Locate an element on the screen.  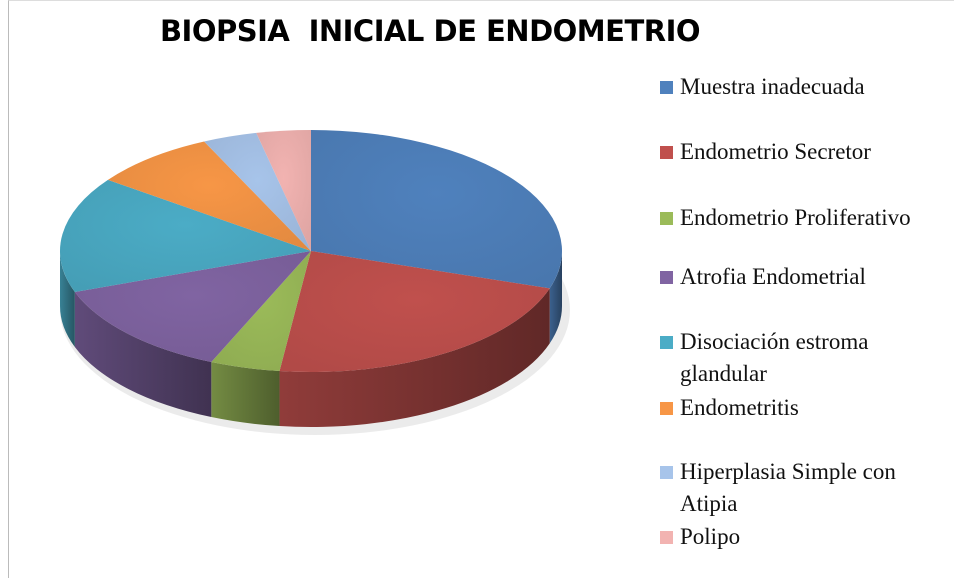
legend-label: Endometrio Proliferativo is located at coordinates (795, 217).